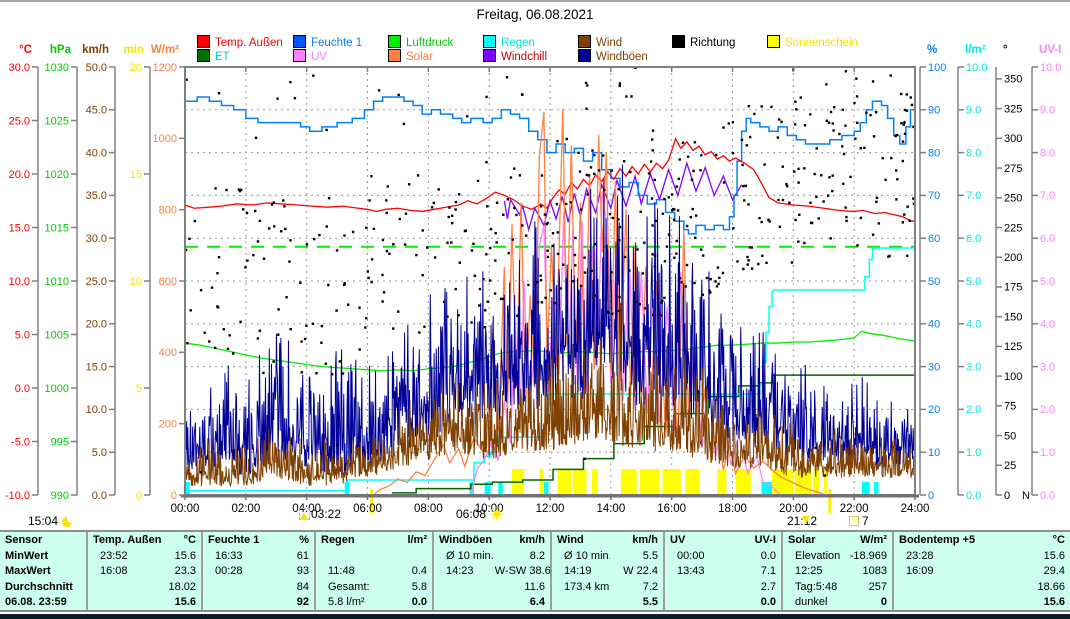  What do you see at coordinates (492, 603) in the screenshot?
I see `stats-row: 6.4` at bounding box center [492, 603].